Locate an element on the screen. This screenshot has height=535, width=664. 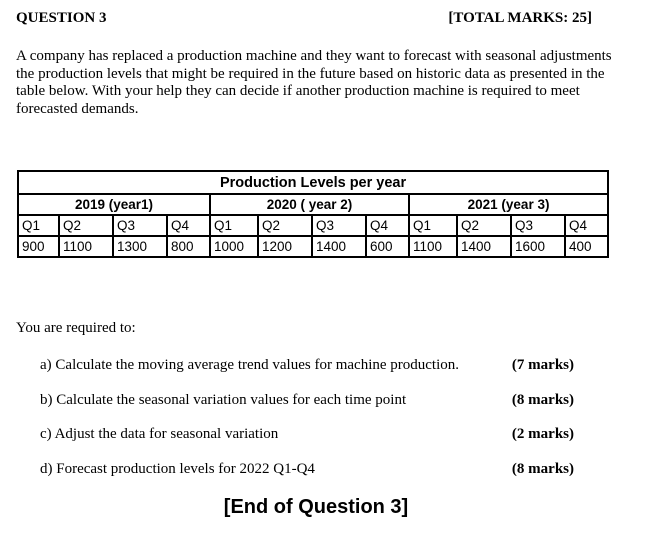
year-header: 2021 (year 3) is located at coordinates (508, 204).